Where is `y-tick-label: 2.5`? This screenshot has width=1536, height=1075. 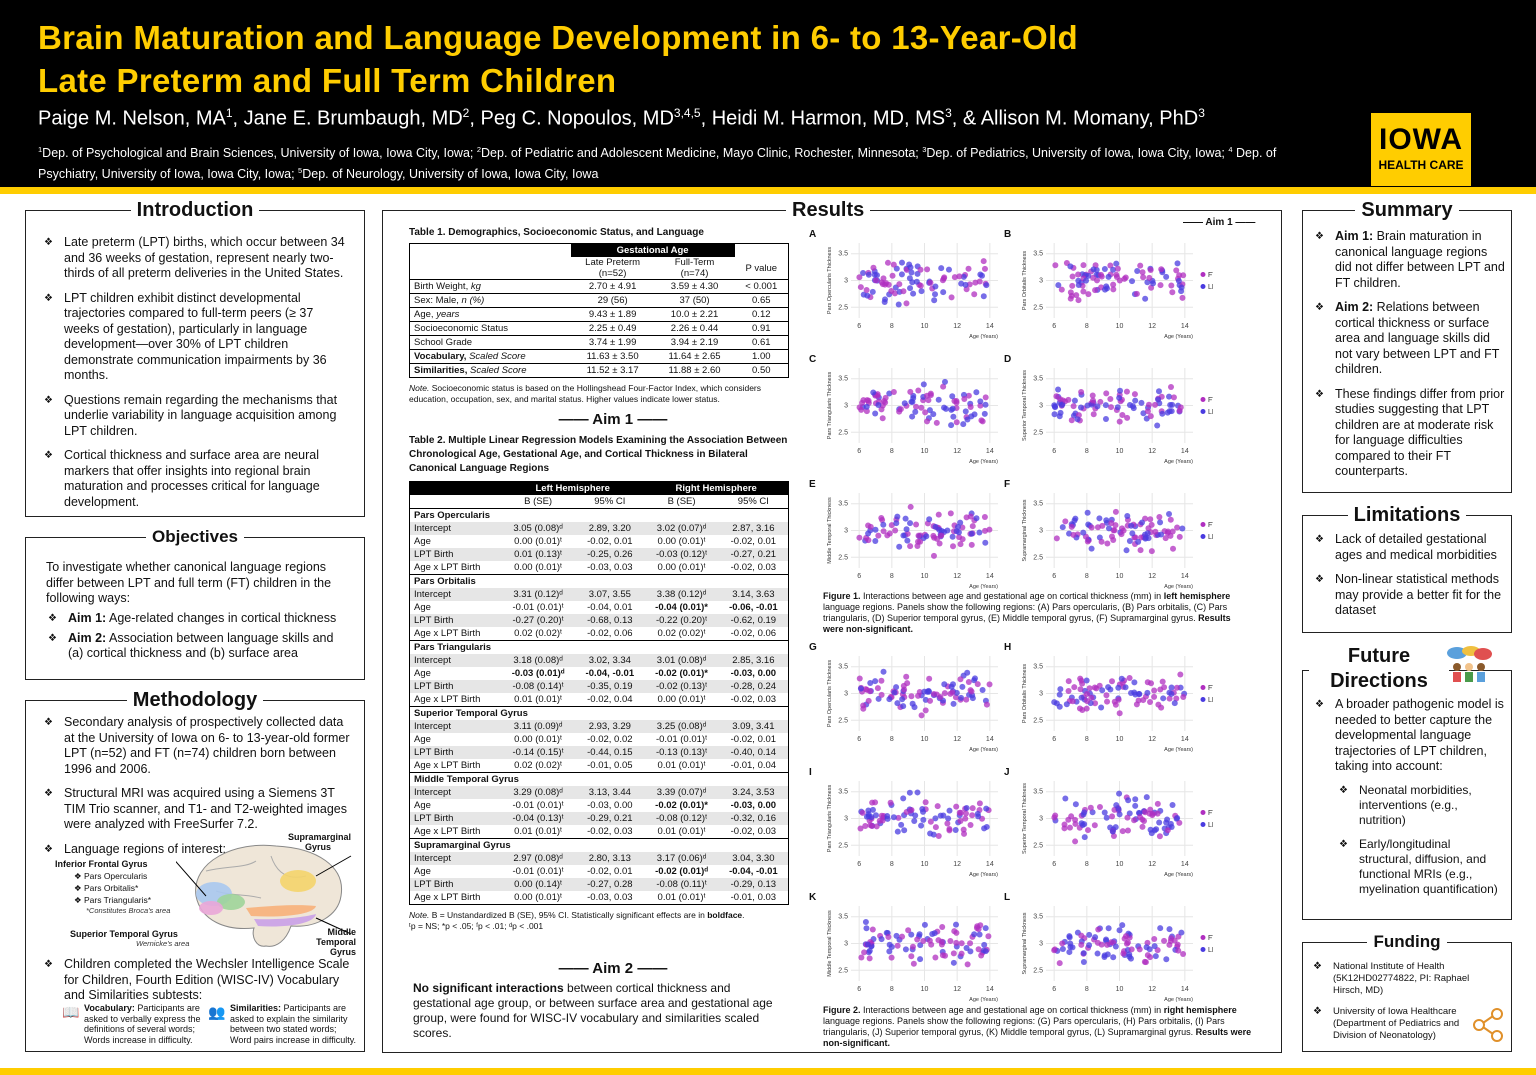 y-tick-label: 2.5 is located at coordinates (843, 307).